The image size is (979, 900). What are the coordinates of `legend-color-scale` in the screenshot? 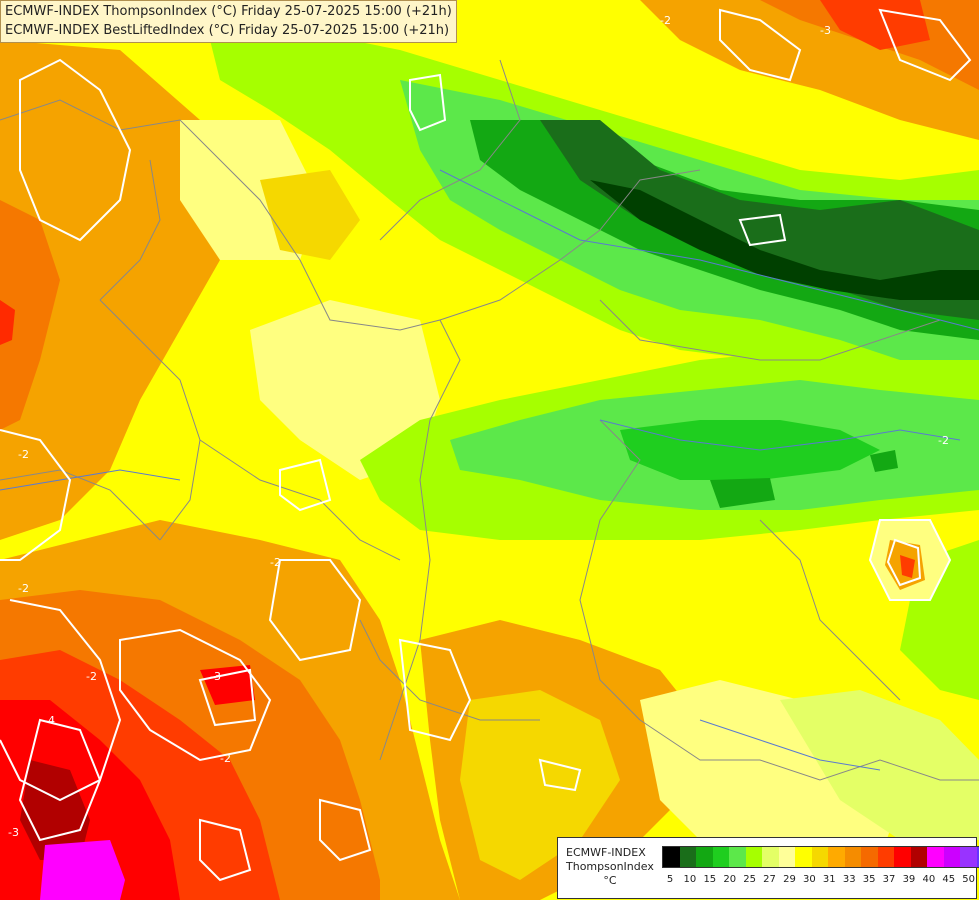 It's located at (820, 857).